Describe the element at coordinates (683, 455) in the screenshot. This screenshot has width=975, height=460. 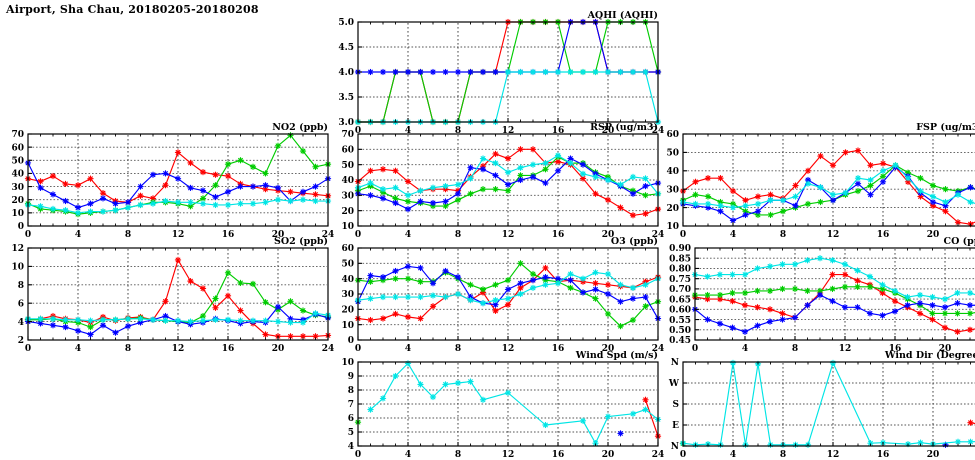
I see `x-tick-label: 0` at that location.